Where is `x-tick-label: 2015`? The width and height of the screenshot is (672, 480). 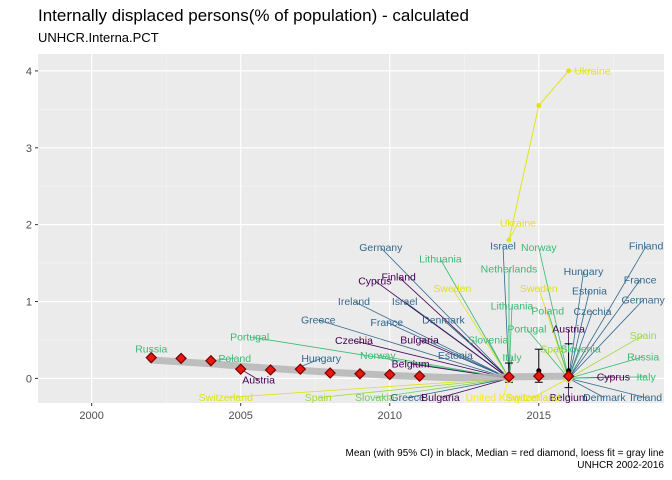
x-tick-label: 2015 is located at coordinates (539, 416).